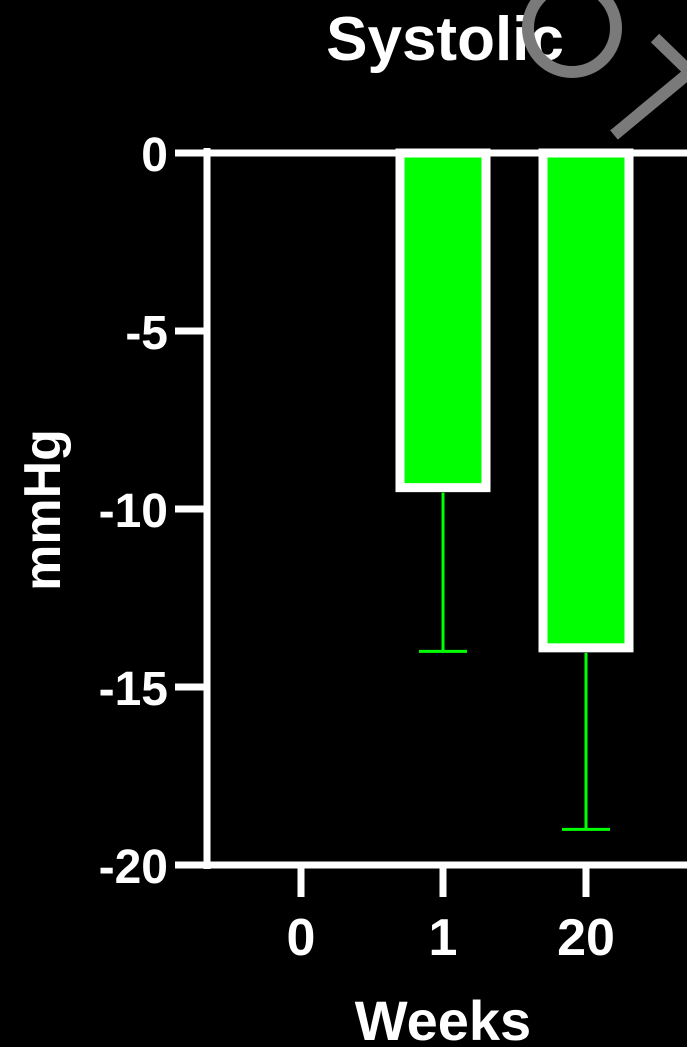 The image size is (687, 1047). Describe the element at coordinates (443, 1018) in the screenshot. I see `x-axis-label: Weeks` at that location.